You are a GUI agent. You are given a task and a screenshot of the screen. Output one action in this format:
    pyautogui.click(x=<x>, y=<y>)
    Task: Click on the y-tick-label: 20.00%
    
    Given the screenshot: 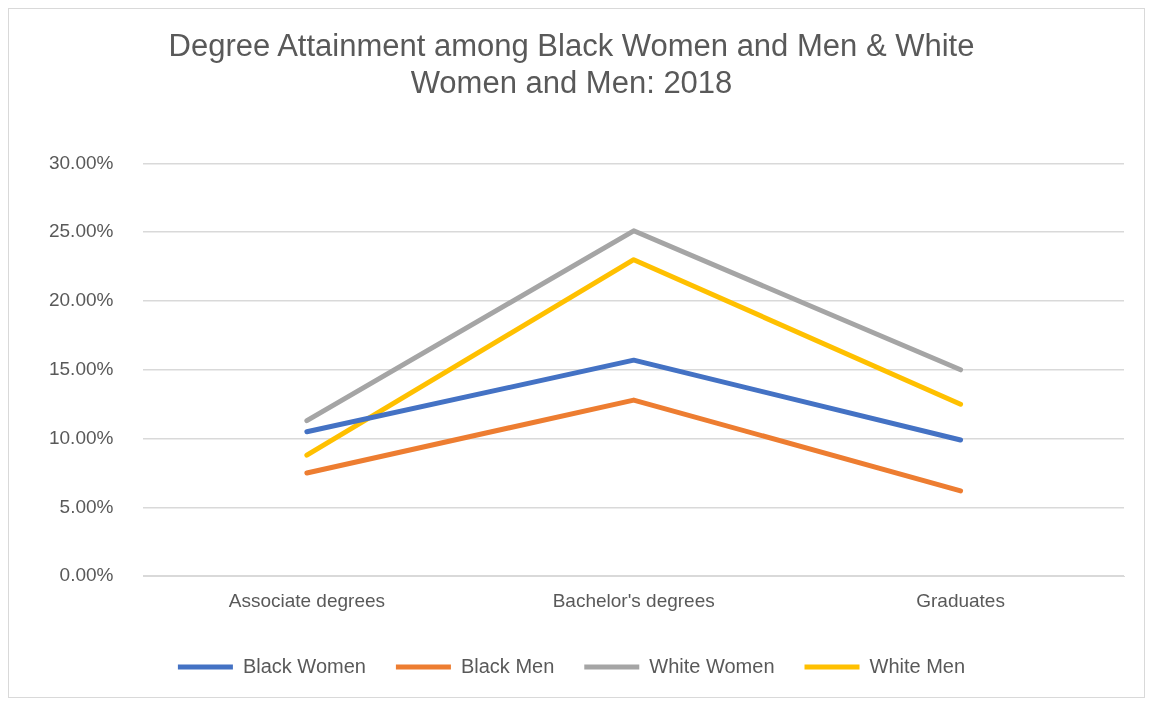 What is the action you would take?
    pyautogui.click(x=81, y=300)
    